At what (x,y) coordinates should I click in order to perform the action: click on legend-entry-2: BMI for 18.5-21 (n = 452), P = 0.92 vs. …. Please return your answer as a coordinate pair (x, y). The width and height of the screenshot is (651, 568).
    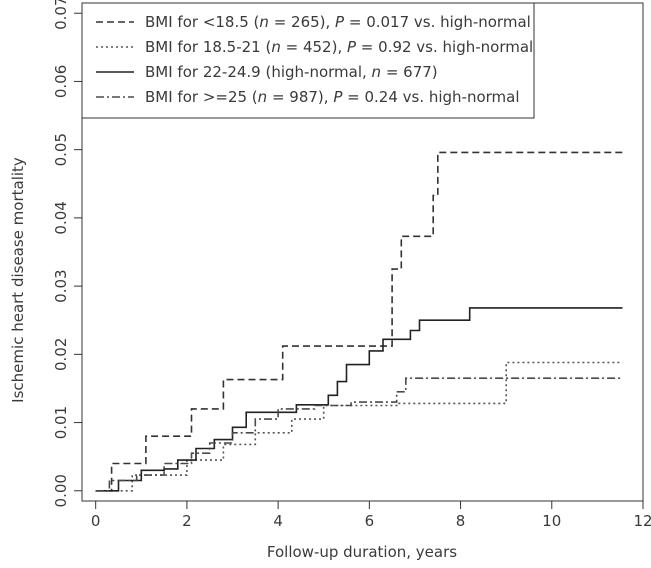
    Looking at the image, I should click on (339, 47).